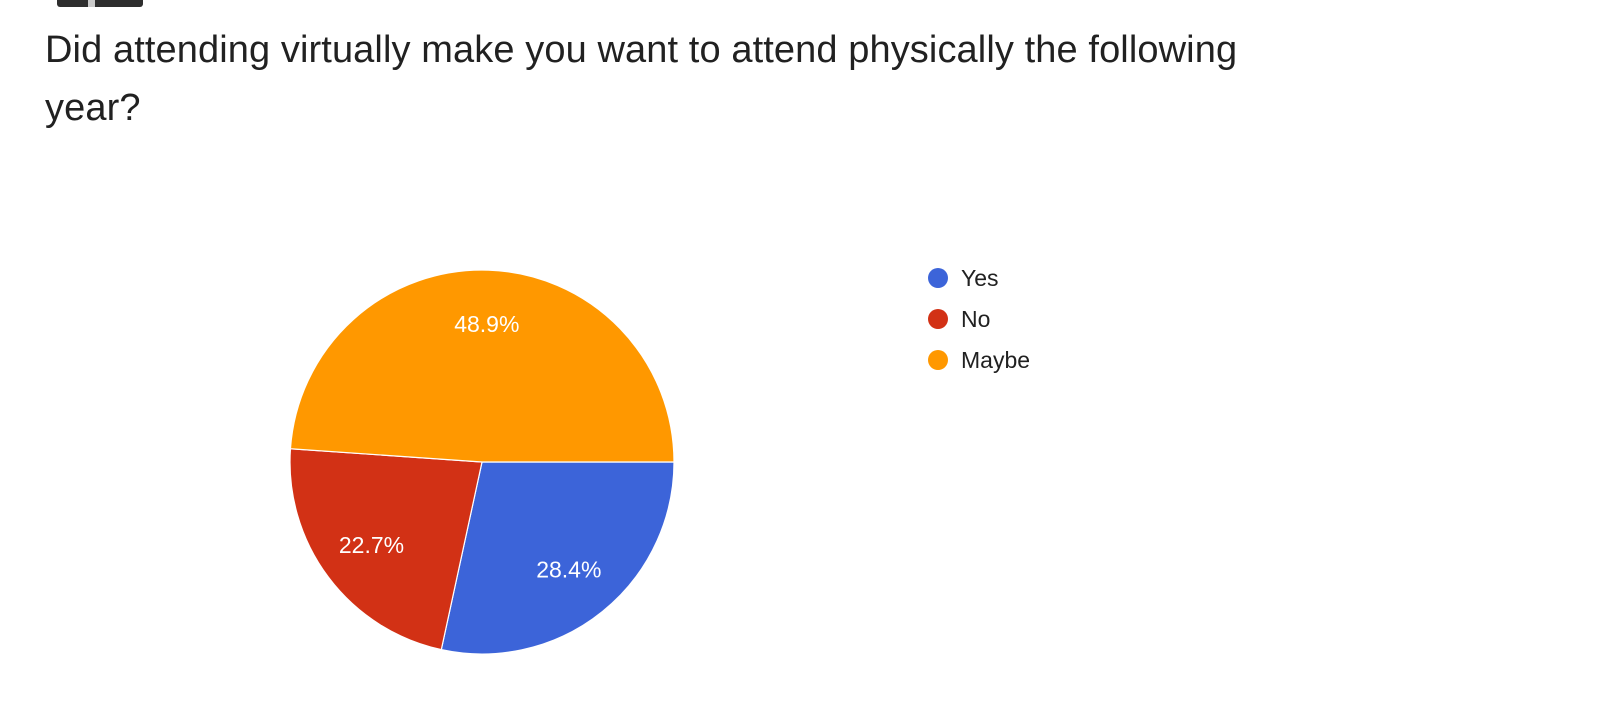 The width and height of the screenshot is (1600, 715). Describe the element at coordinates (976, 318) in the screenshot. I see `legend-label: No` at that location.